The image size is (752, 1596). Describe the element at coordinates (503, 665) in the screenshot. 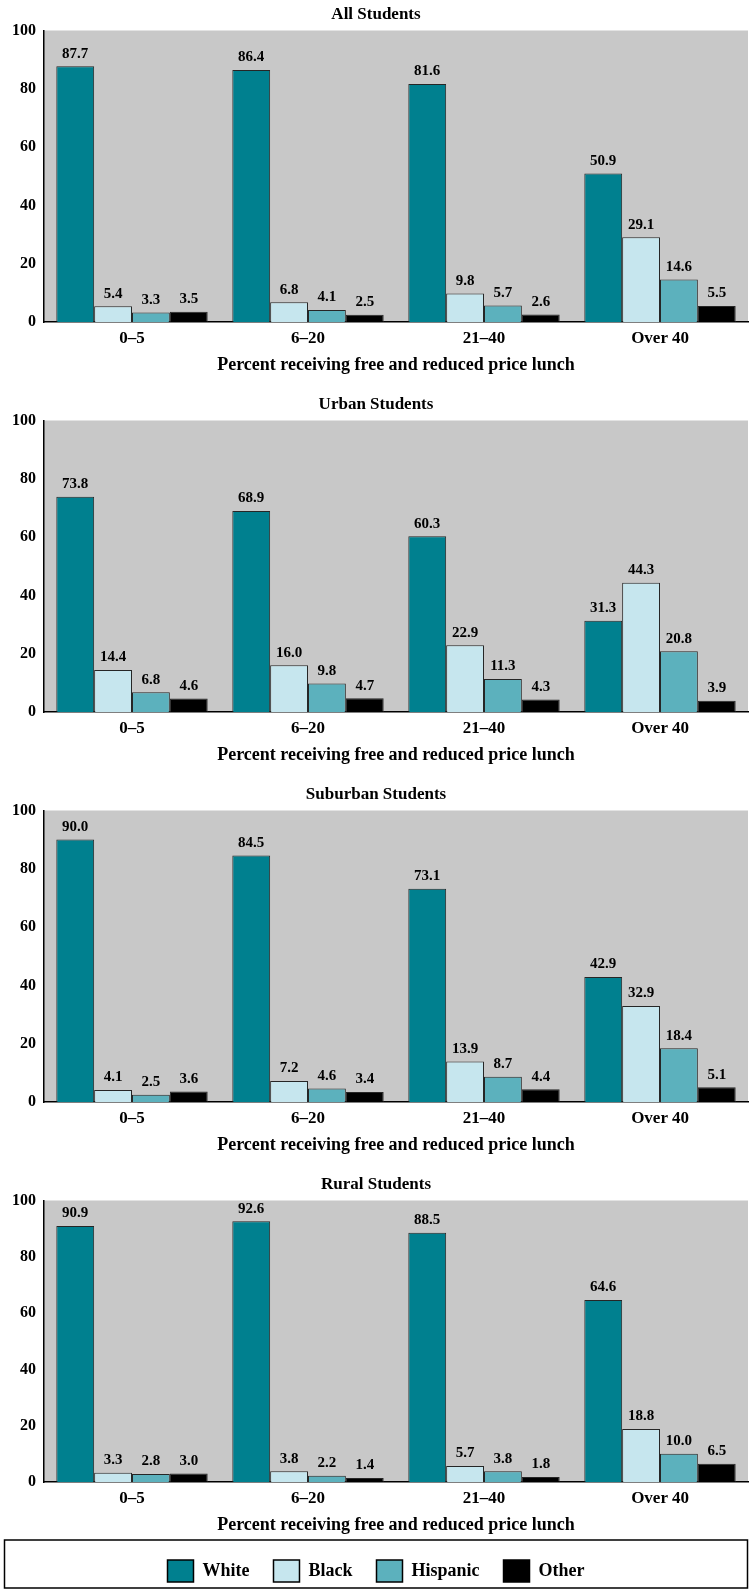

I see `data-label: 11.3` at that location.